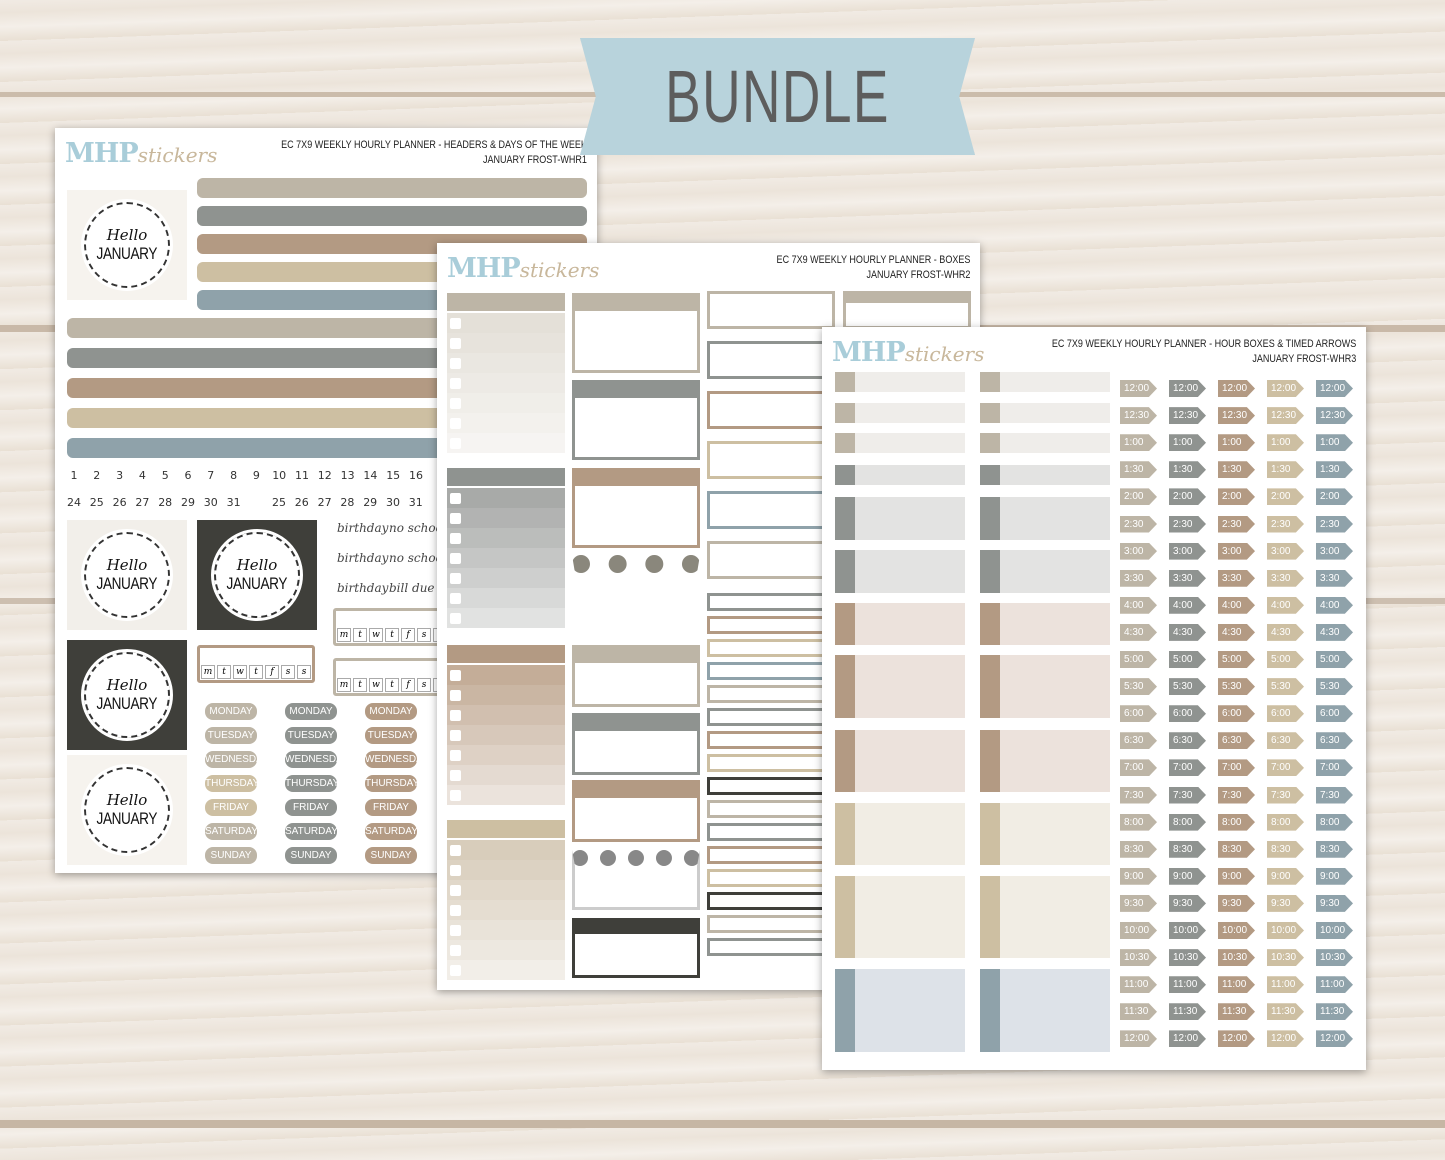  I want to click on date-number: 16, so click(416, 475).